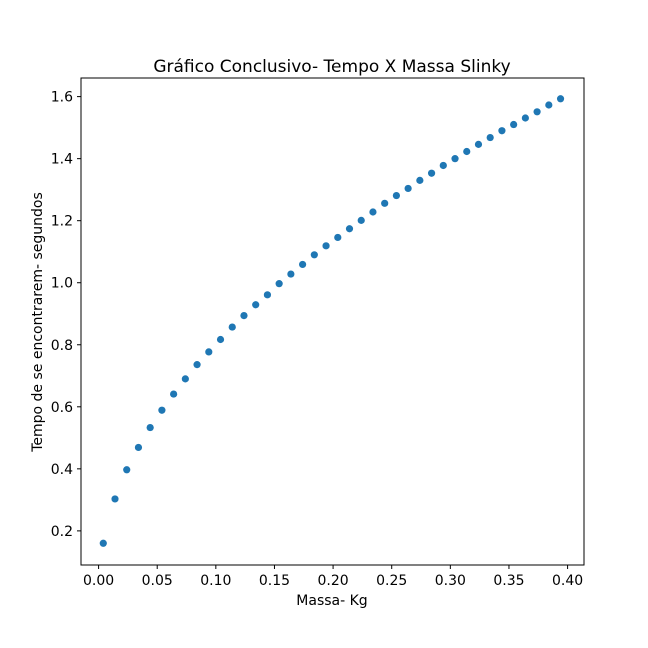 Image resolution: width=648 pixels, height=648 pixels. Describe the element at coordinates (215, 581) in the screenshot. I see `x-tick-label: 0.10` at that location.